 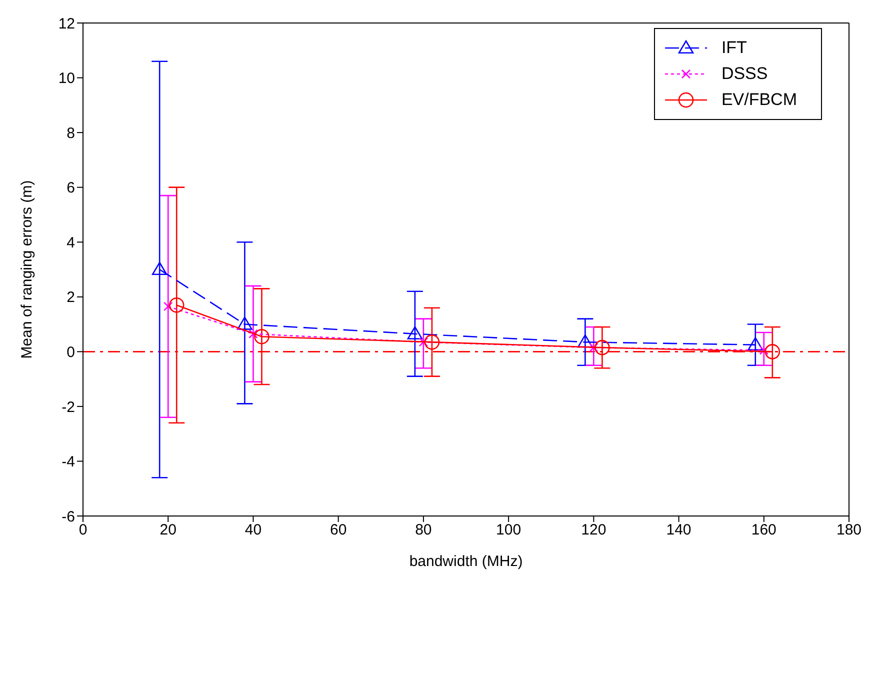 I want to click on x-tick-label: 160, so click(x=763, y=530).